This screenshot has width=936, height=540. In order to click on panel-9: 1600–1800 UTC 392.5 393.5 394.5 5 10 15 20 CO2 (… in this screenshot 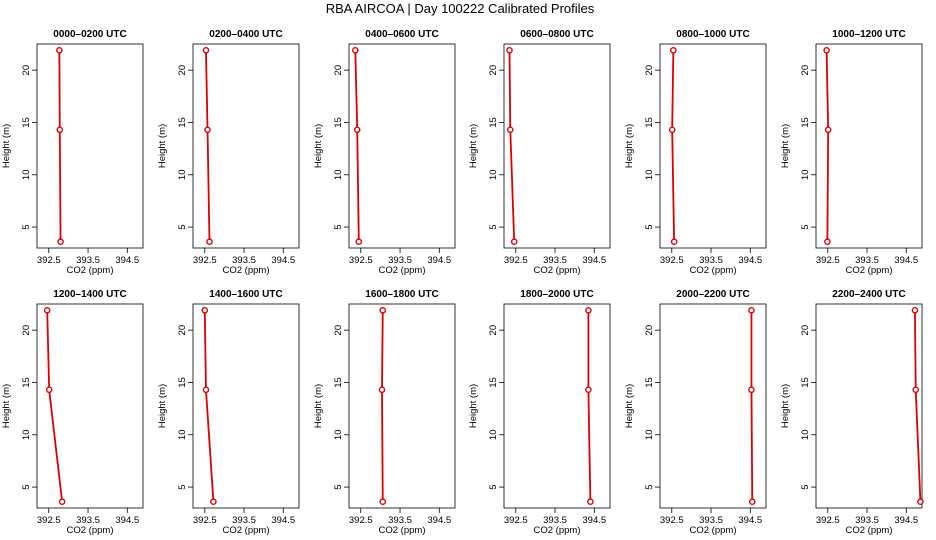, I will do `click(384, 412)`.